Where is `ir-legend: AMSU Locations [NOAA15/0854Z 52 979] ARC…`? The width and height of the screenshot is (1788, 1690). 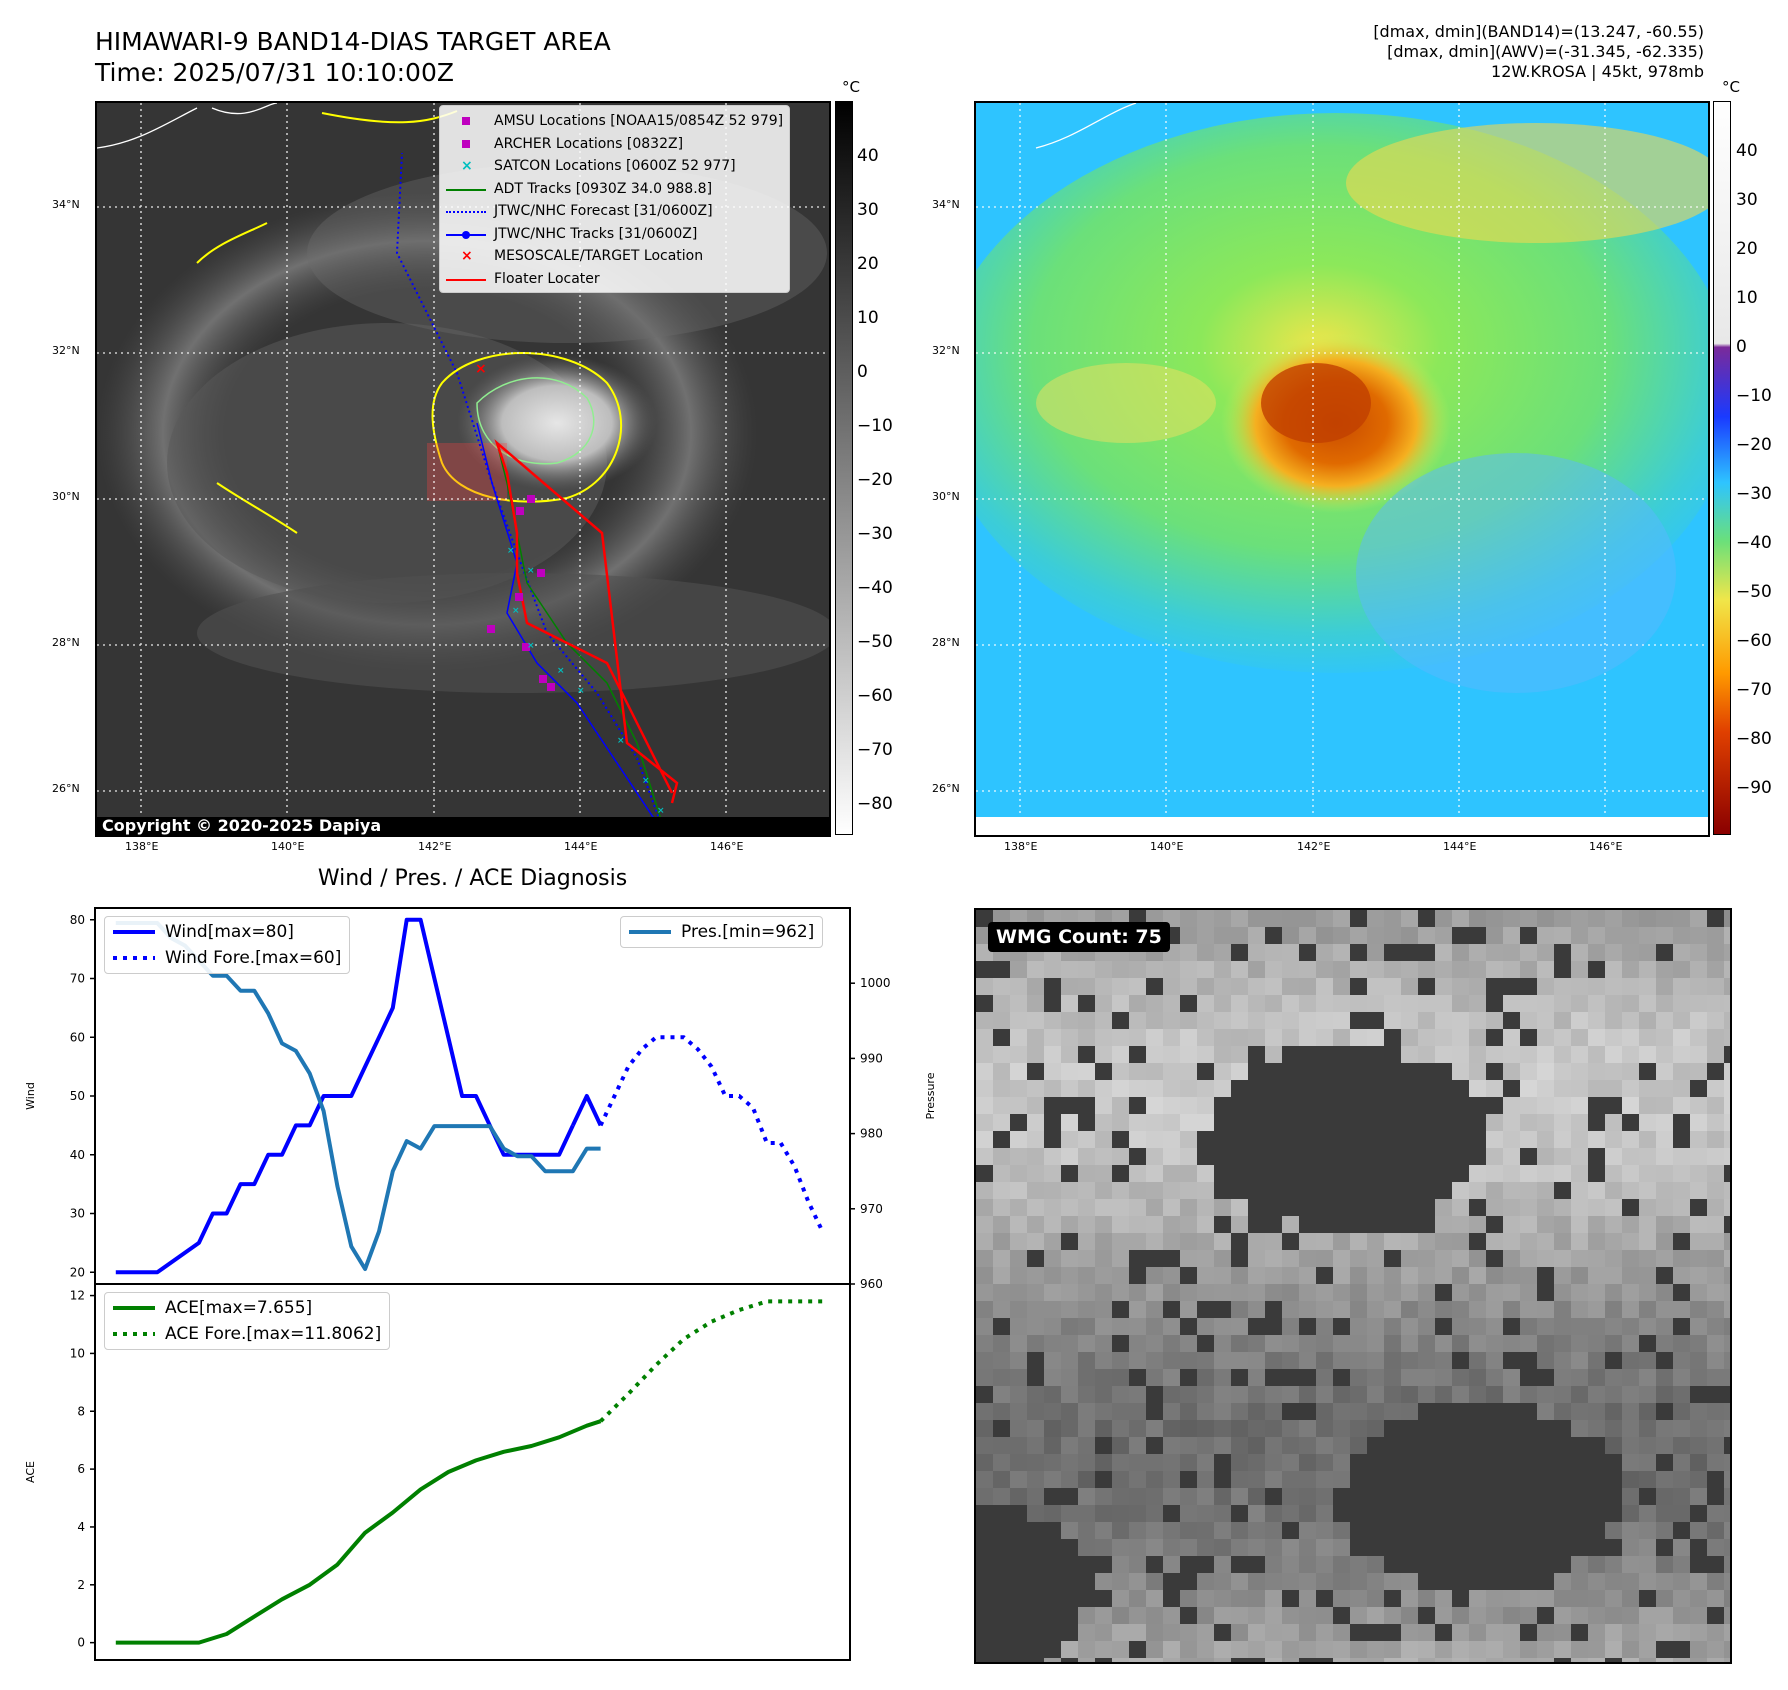 ir-legend: AMSU Locations [NOAA15/0854Z 52 979] ARC… is located at coordinates (615, 199).